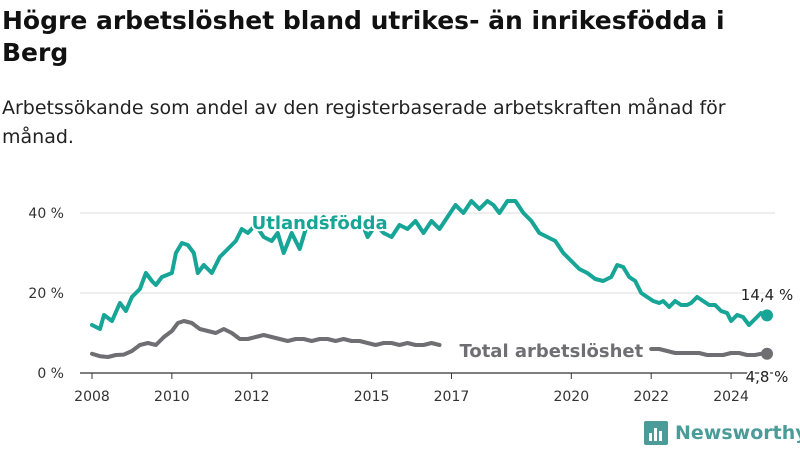 This screenshot has width=800, height=450. What do you see at coordinates (452, 397) in the screenshot?
I see `x-tick-label: 2017` at bounding box center [452, 397].